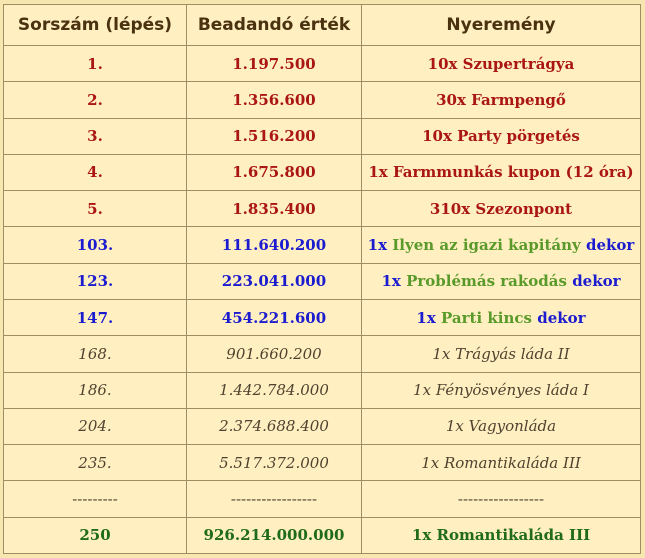  Describe the element at coordinates (95, 245) in the screenshot. I see `step-cell: 103.` at that location.